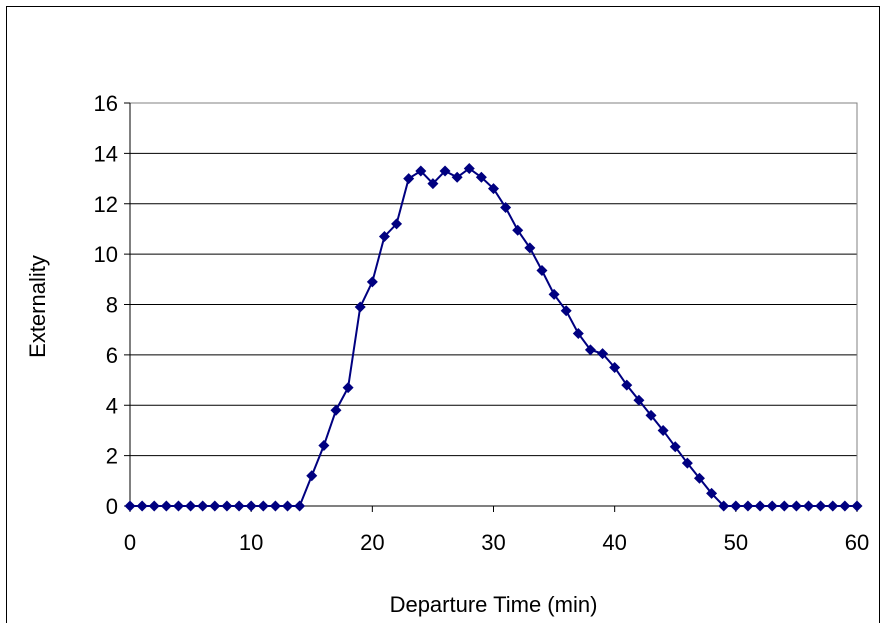 The height and width of the screenshot is (623, 881). What do you see at coordinates (112, 506) in the screenshot?
I see `y-tick-label: 0` at bounding box center [112, 506].